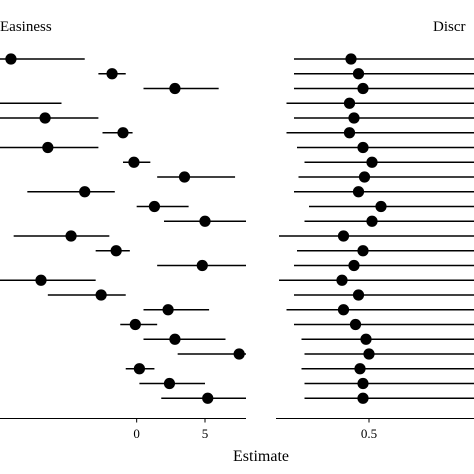 This screenshot has height=474, width=474. What do you see at coordinates (26, 27) in the screenshot?
I see `panel-title-easiness: Easiness` at bounding box center [26, 27].